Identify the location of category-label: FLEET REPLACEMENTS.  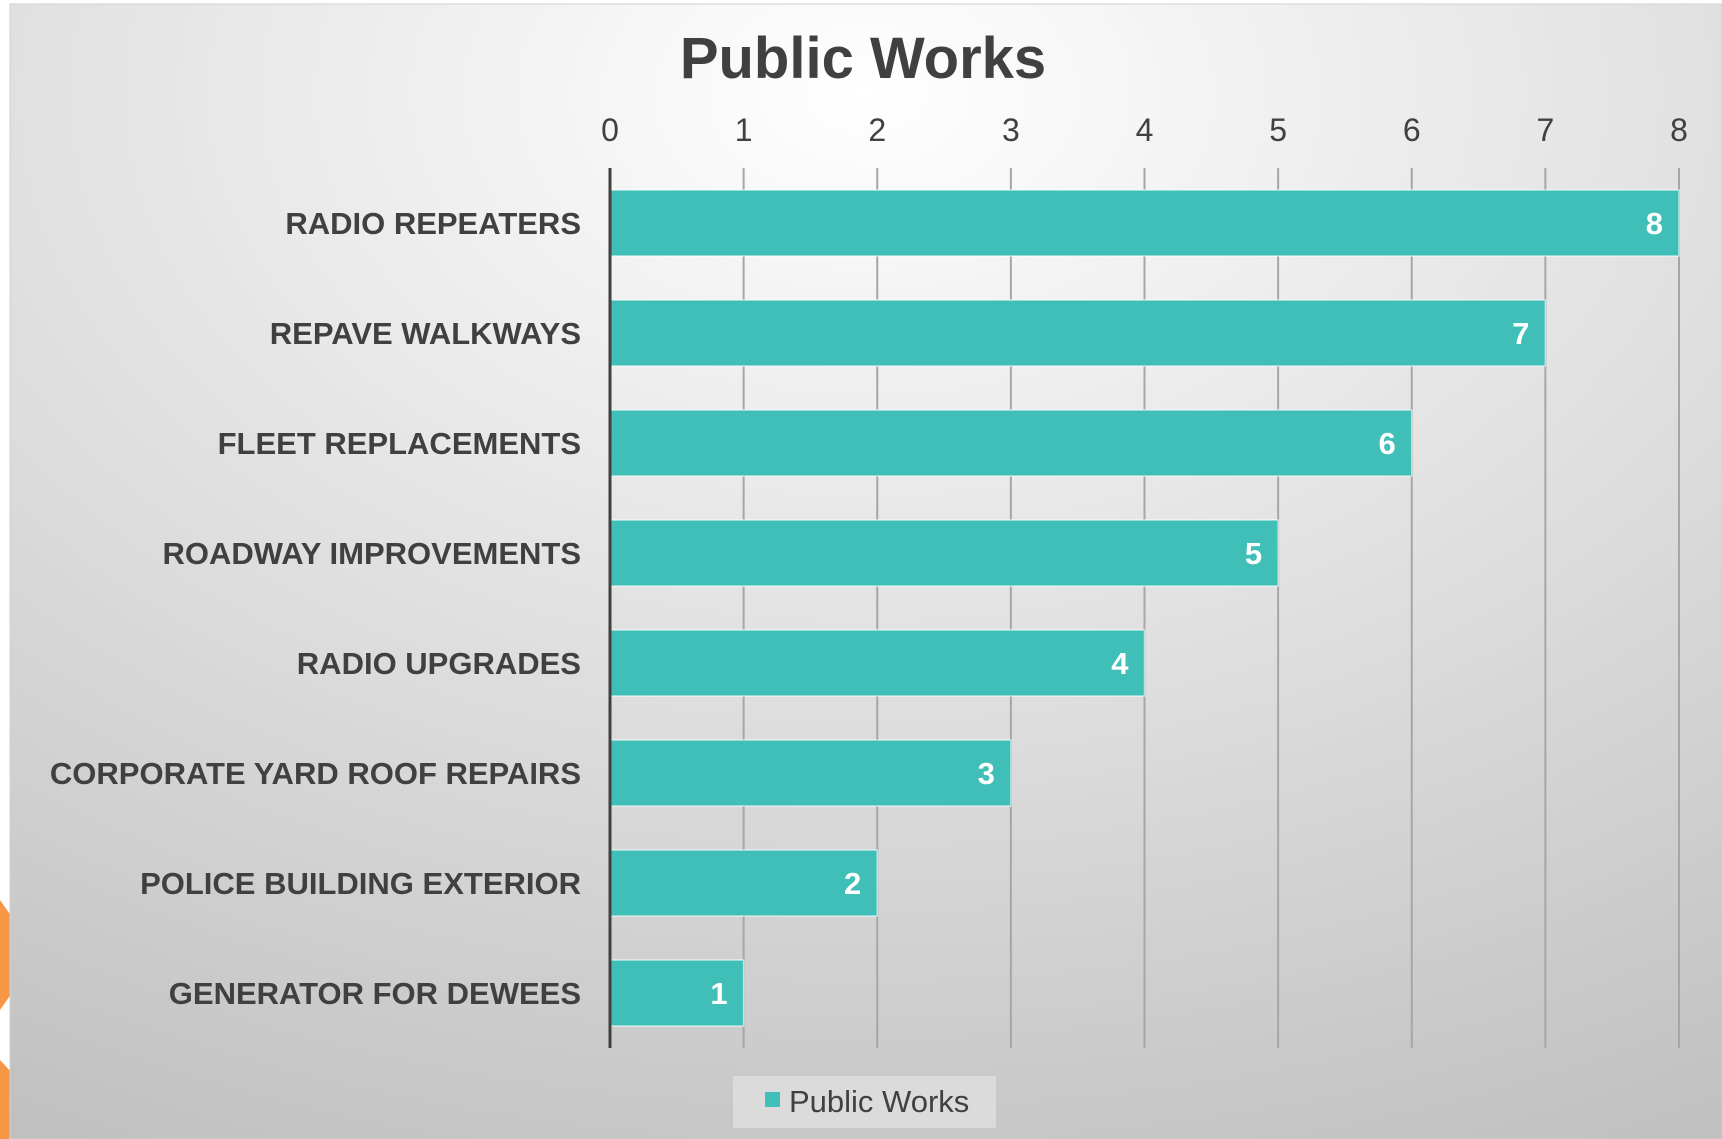
(399, 443).